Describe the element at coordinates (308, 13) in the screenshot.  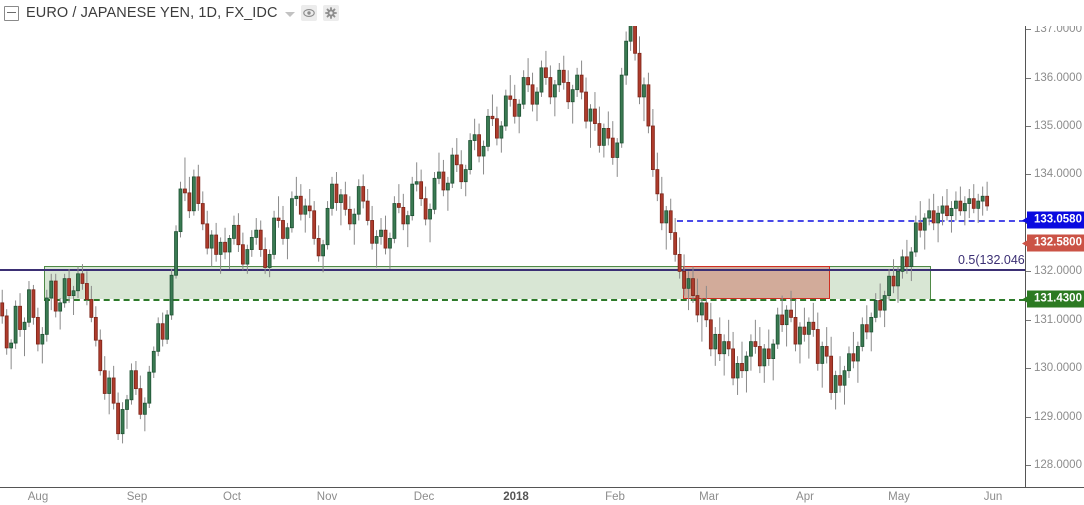
I see `eye-icon` at that location.